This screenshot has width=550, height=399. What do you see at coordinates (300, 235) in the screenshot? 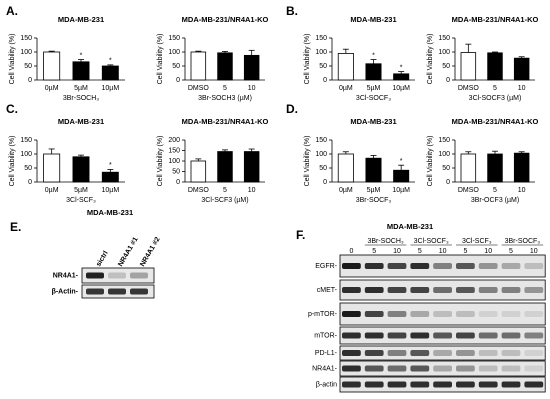
I see `panel-label: F.` at bounding box center [300, 235].